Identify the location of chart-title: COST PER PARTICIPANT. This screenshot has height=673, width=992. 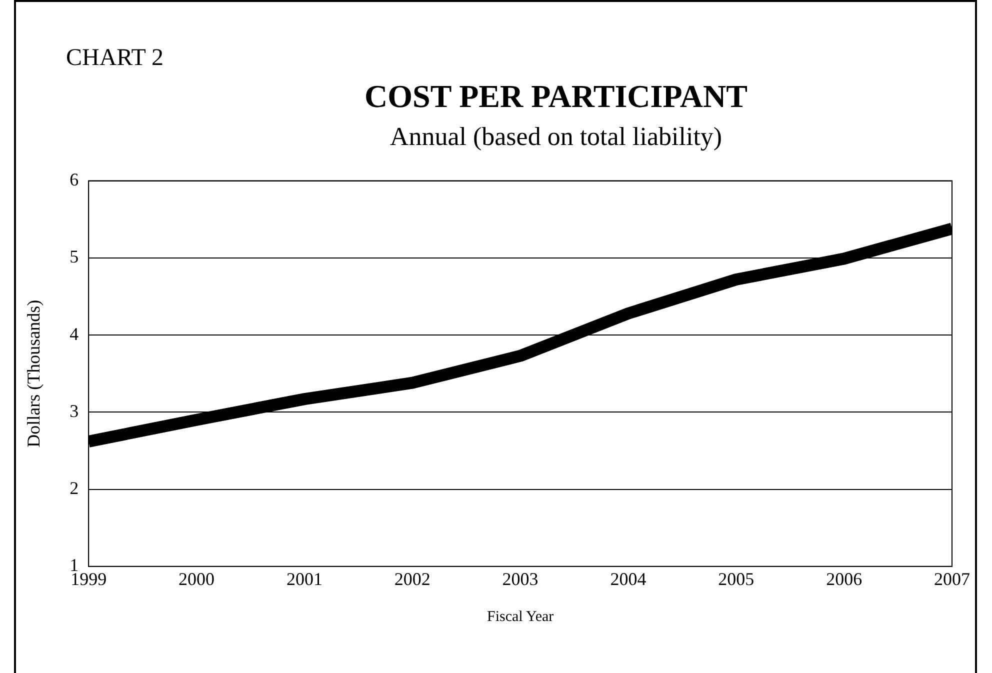
(556, 96).